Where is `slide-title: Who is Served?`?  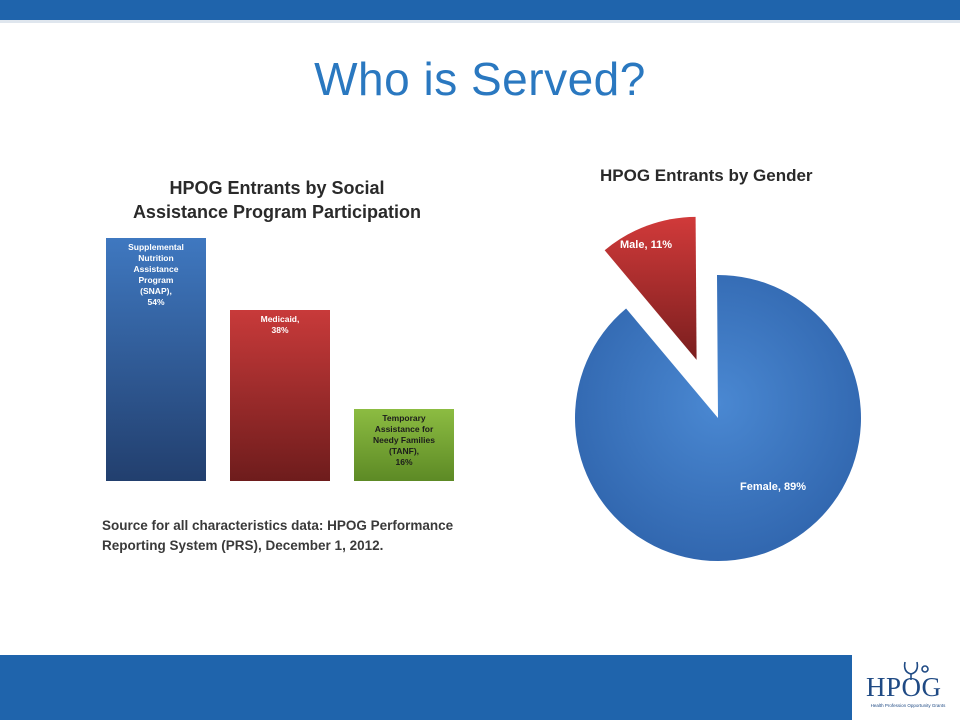 slide-title: Who is Served? is located at coordinates (480, 79).